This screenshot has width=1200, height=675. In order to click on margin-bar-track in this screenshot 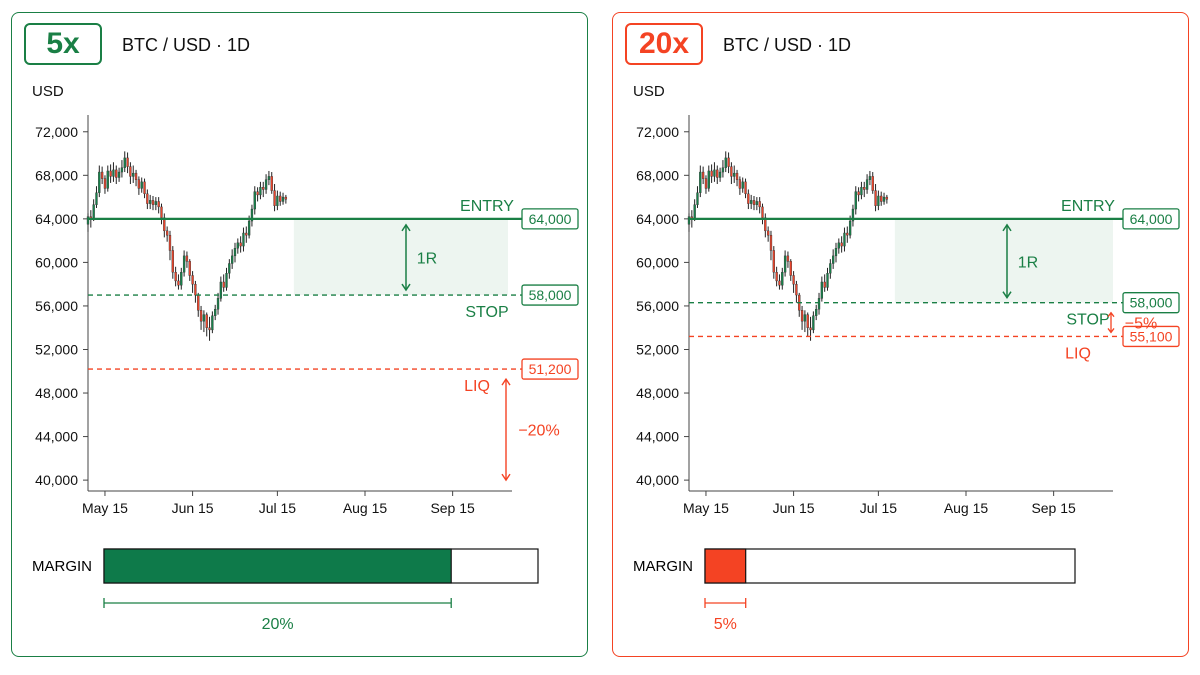, I will do `click(890, 566)`.